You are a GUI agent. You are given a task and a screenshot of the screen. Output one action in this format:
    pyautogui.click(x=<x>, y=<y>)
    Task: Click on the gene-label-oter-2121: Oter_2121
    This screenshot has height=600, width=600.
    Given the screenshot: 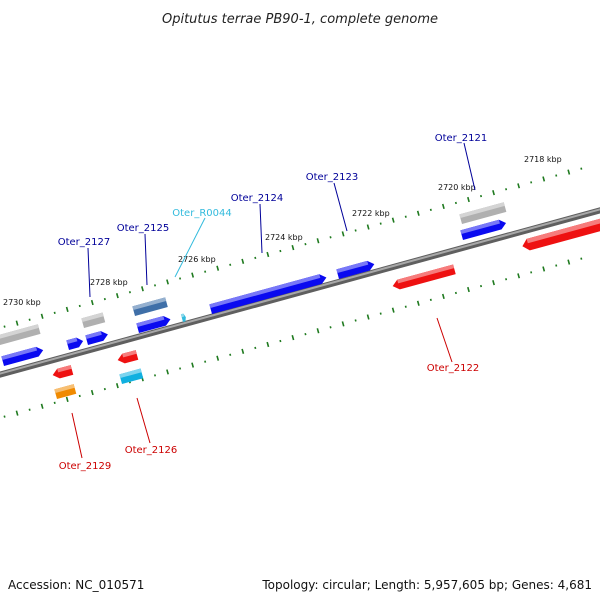 What is the action you would take?
    pyautogui.click(x=461, y=162)
    